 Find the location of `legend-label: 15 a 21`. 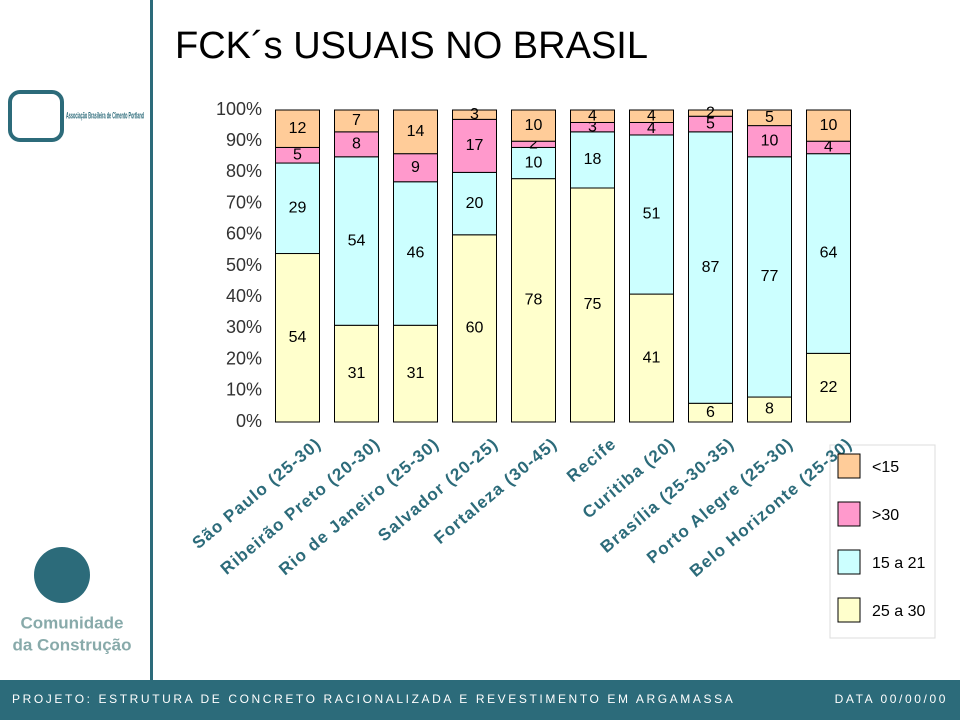

legend-label: 15 a 21 is located at coordinates (898, 563).